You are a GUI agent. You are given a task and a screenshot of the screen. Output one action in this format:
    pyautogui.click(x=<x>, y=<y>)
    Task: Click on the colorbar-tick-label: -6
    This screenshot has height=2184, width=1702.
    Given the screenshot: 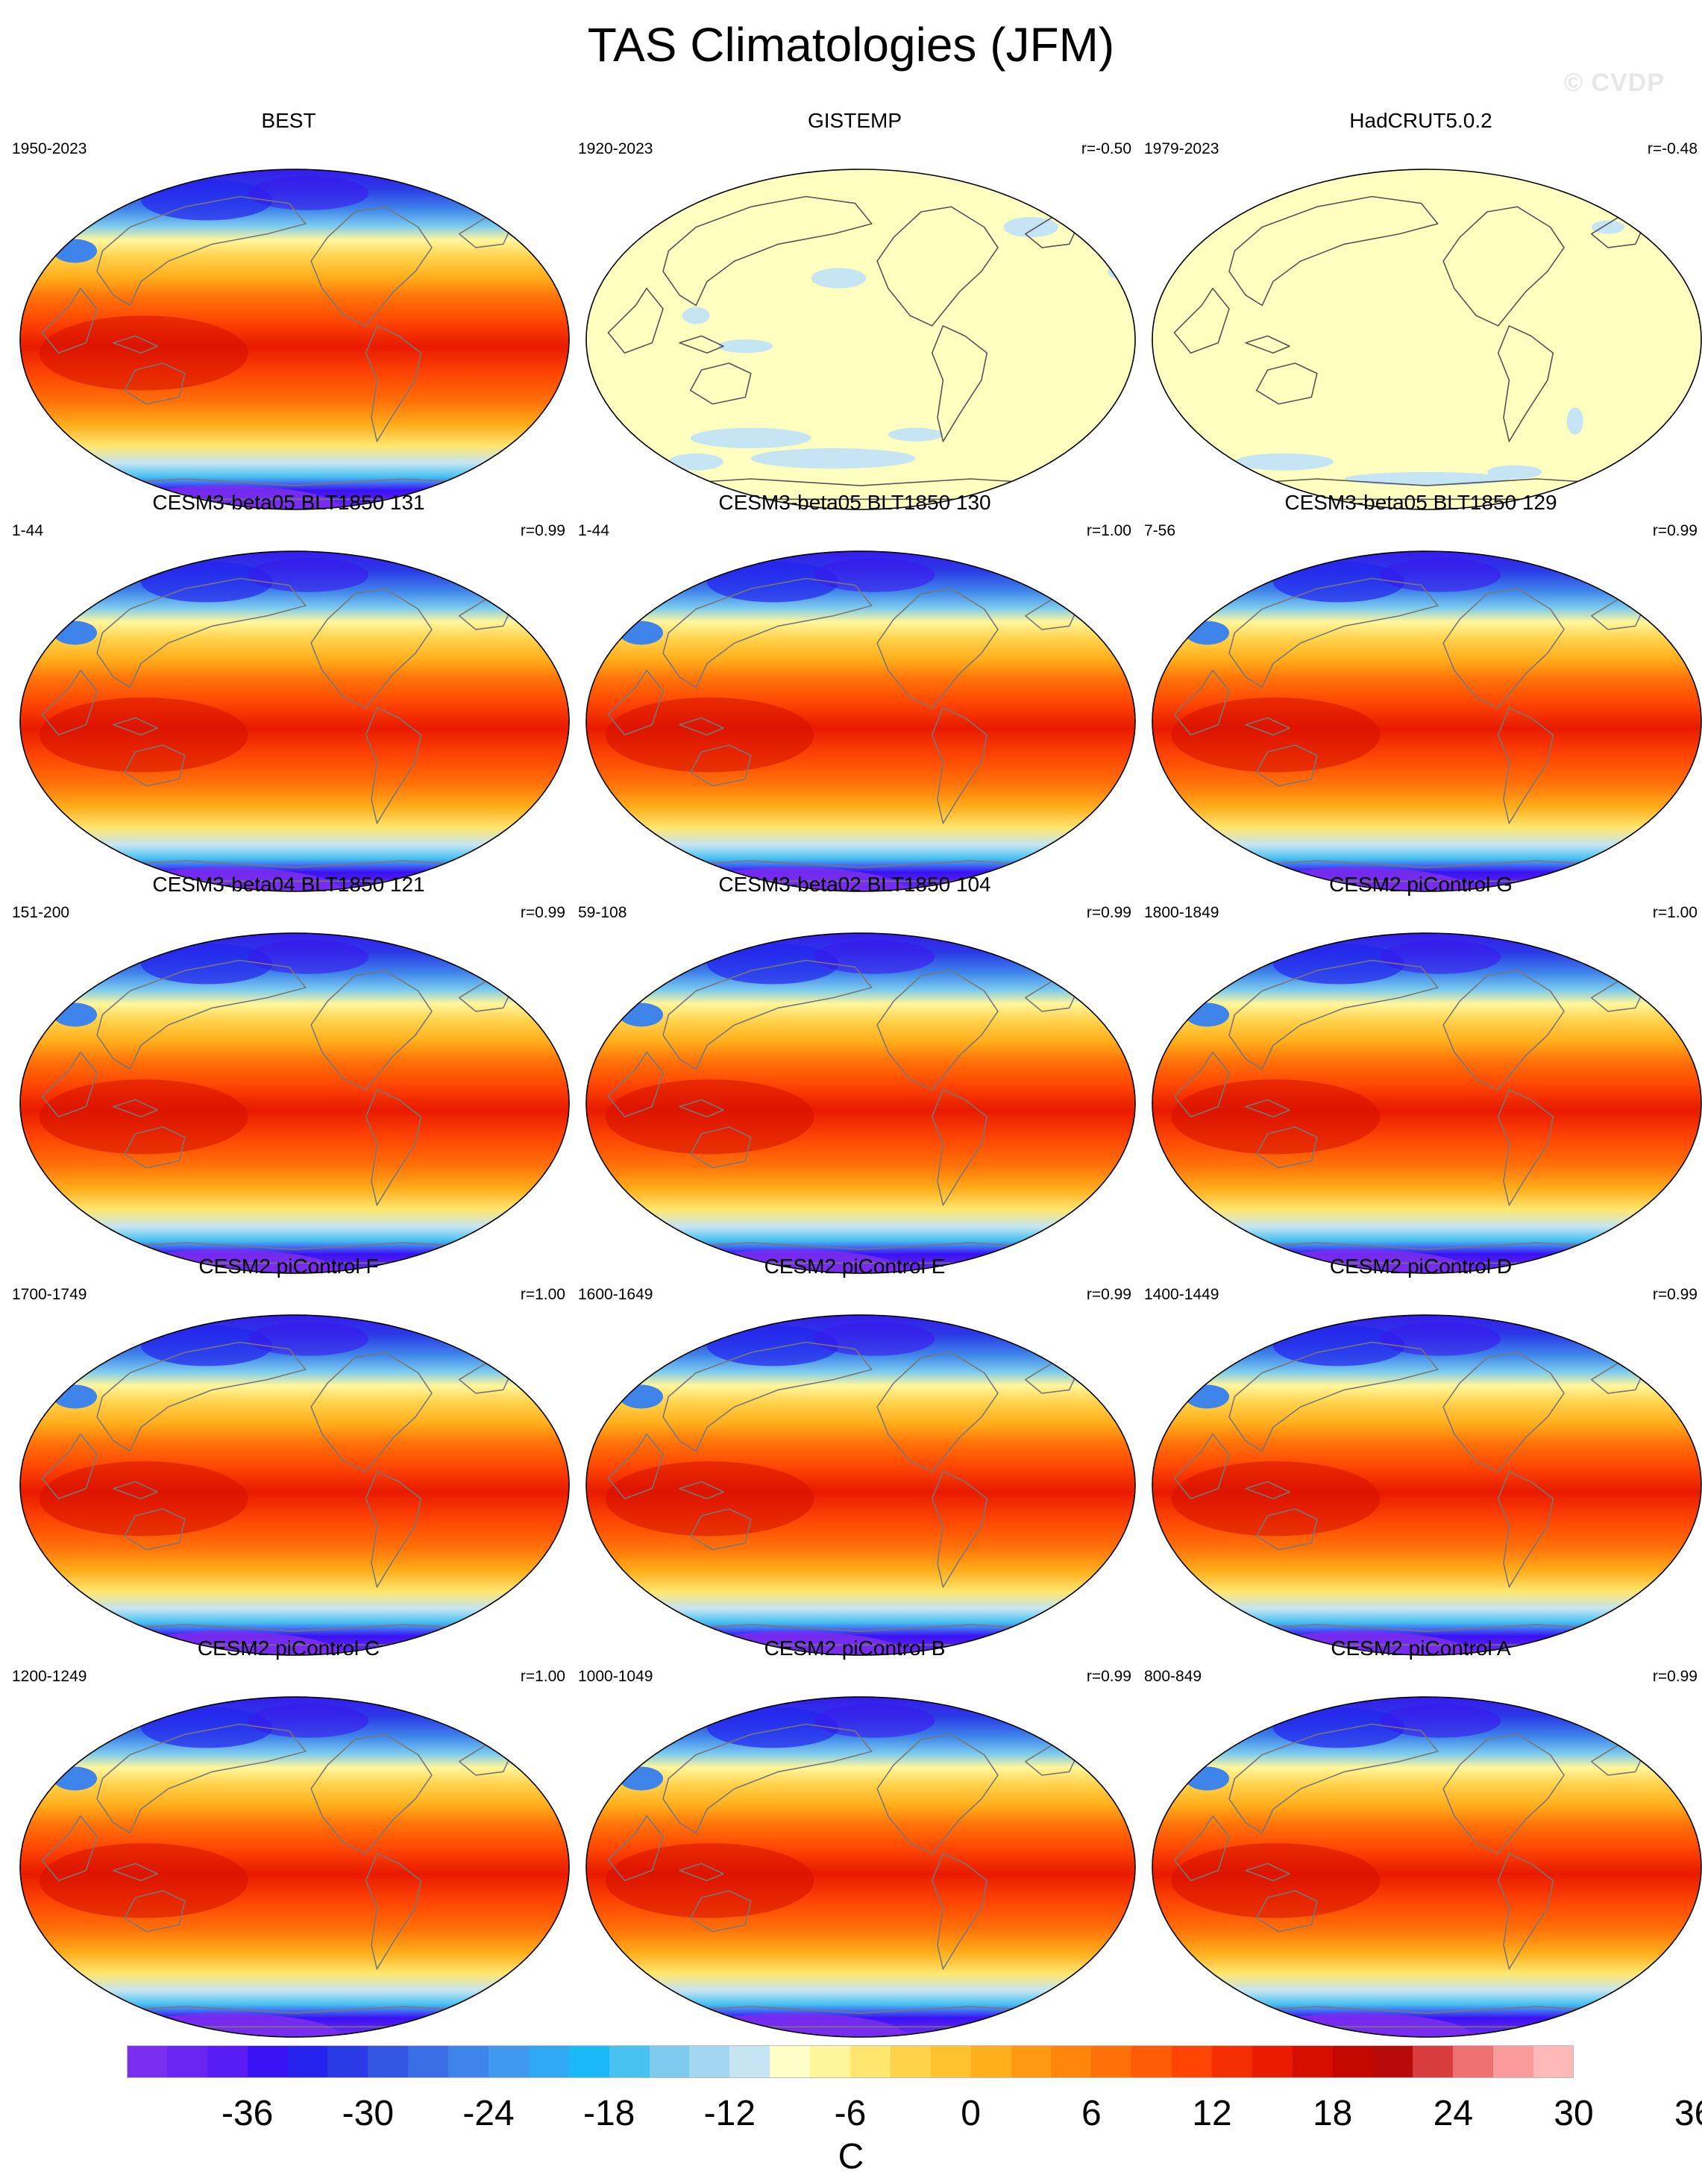 What is the action you would take?
    pyautogui.click(x=851, y=2113)
    